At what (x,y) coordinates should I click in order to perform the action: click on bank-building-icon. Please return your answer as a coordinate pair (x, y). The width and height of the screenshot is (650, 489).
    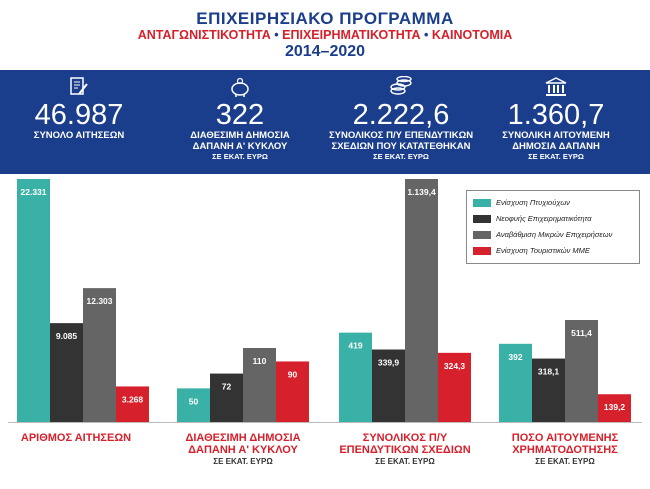
    Looking at the image, I should click on (556, 87).